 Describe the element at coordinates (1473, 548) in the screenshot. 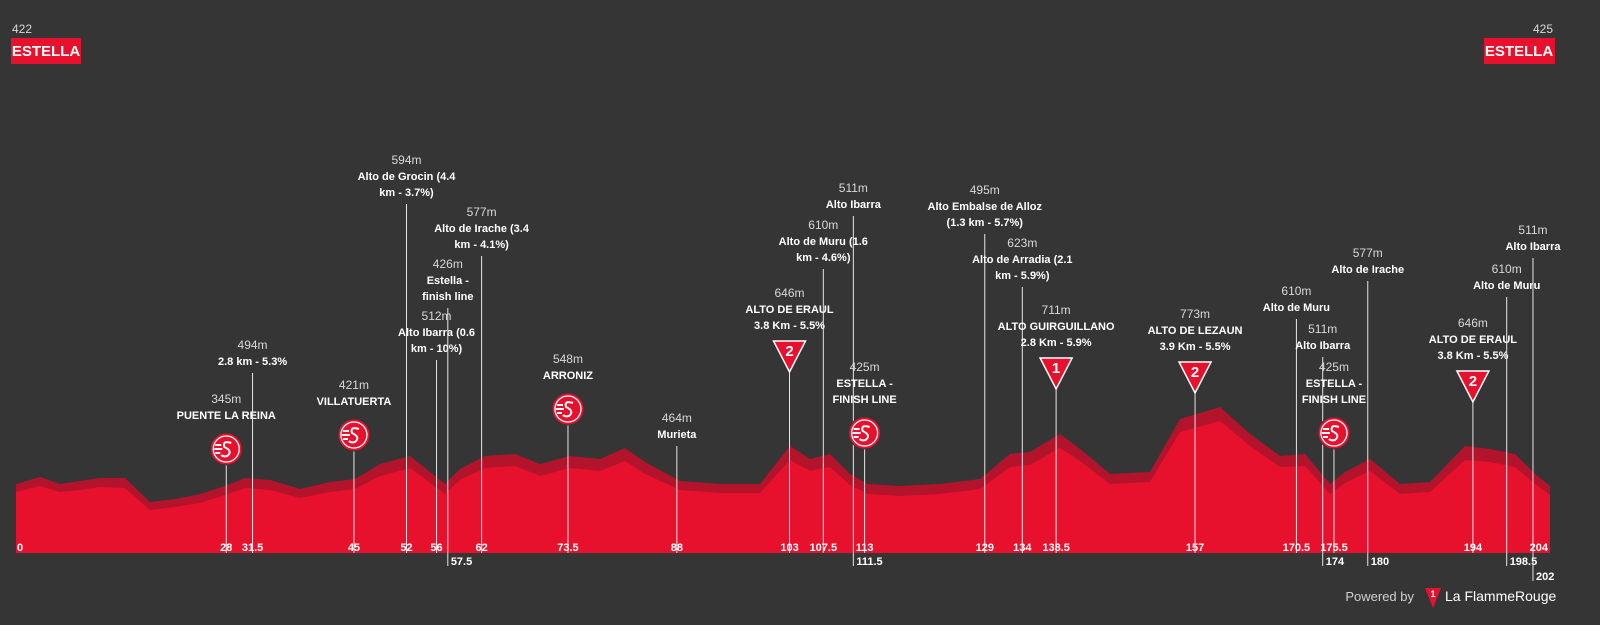

I see `km-label: 194` at that location.